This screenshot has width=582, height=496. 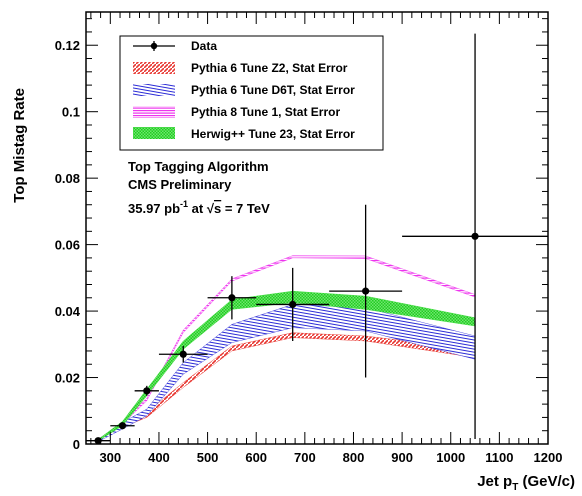 What do you see at coordinates (67, 378) in the screenshot?
I see `y-tick-label: 0.02` at bounding box center [67, 378].